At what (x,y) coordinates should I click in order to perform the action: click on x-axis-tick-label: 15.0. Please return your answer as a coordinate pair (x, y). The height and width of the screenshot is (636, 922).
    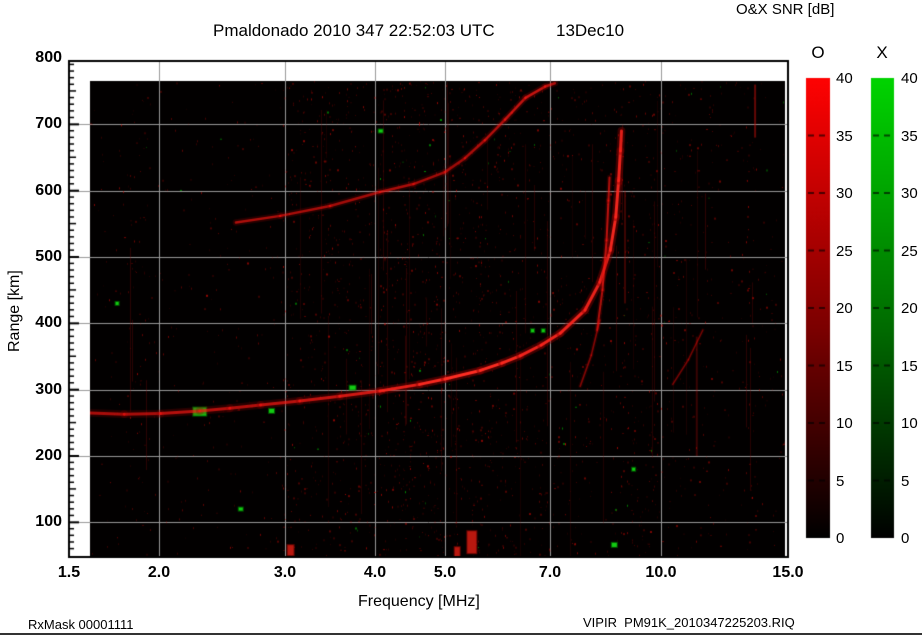
    Looking at the image, I should click on (788, 572).